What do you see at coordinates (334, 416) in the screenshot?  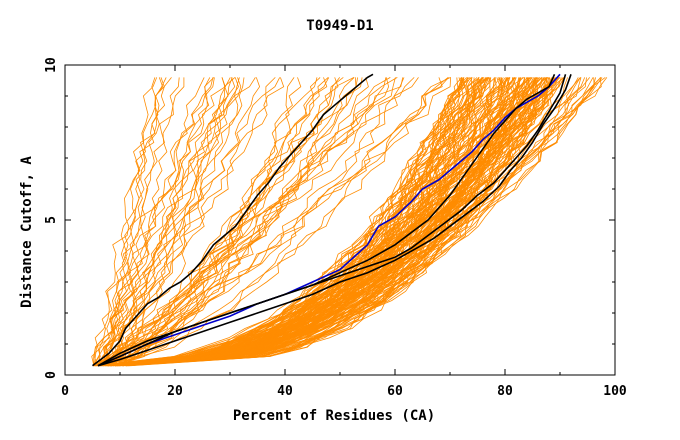 I see `x-axis-label: Percent of Residues (CA)` at bounding box center [334, 416].